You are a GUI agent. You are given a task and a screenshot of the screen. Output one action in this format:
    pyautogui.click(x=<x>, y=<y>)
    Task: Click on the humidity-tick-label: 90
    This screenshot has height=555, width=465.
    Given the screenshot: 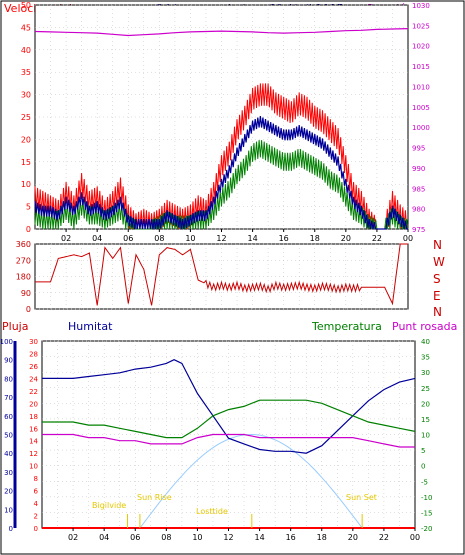 What is the action you would take?
    pyautogui.click(x=8, y=361)
    